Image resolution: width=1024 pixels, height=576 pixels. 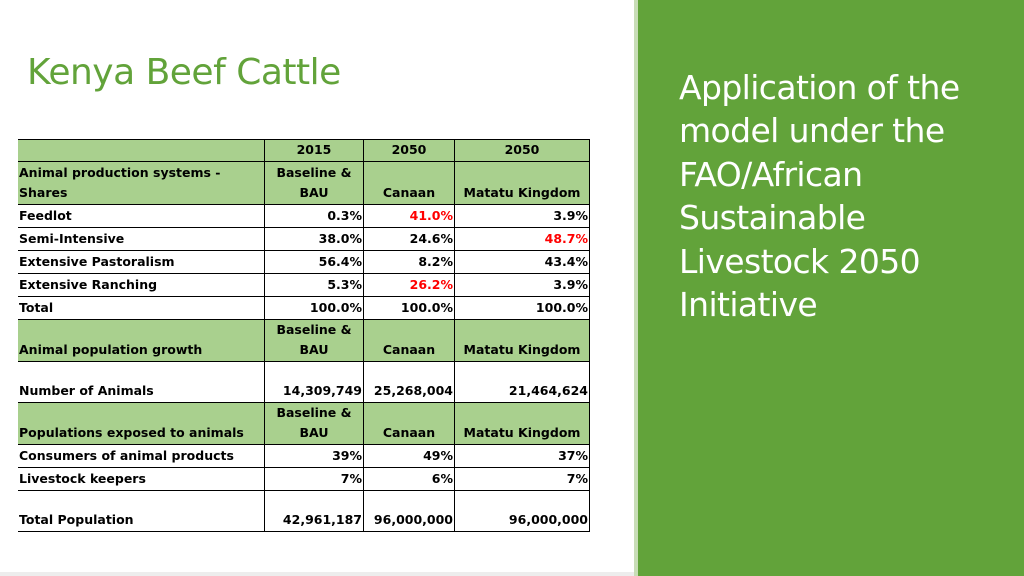 What do you see at coordinates (141, 479) in the screenshot?
I see `row-label: Livestock keepers` at bounding box center [141, 479].